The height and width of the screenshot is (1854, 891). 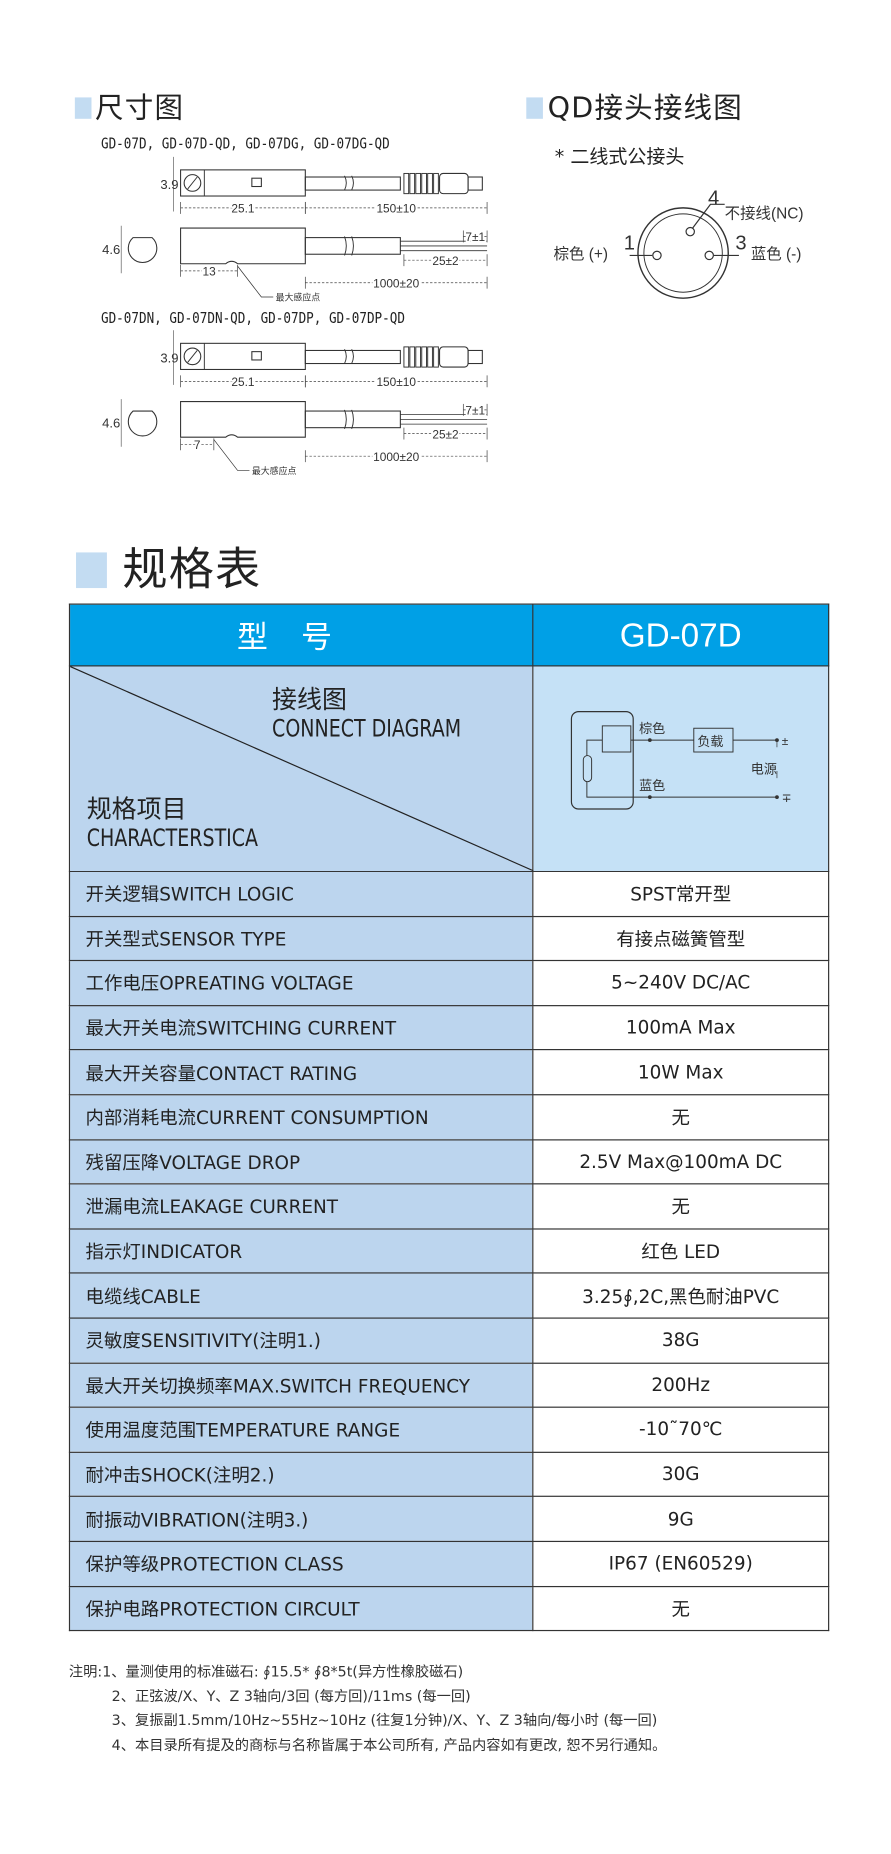 What do you see at coordinates (136, 809) in the screenshot?
I see `items-label-cn: 规格项目` at bounding box center [136, 809].